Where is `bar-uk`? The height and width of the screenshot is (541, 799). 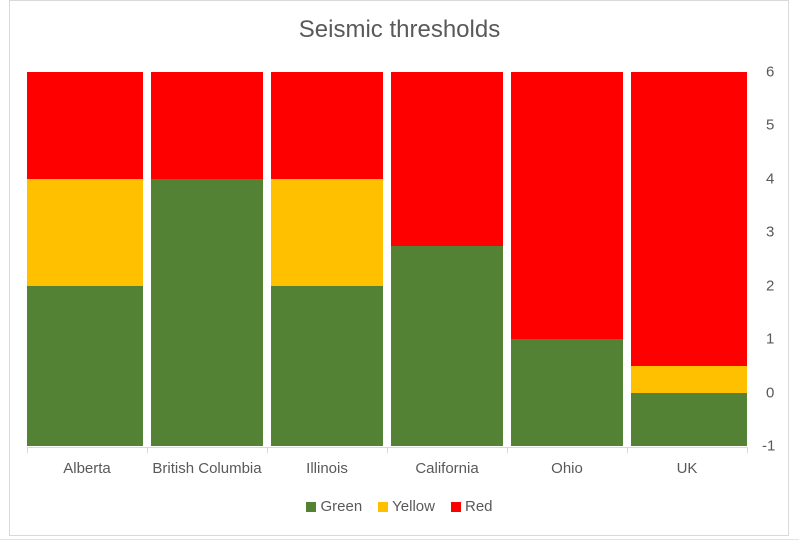 bar-uk is located at coordinates (689, 259).